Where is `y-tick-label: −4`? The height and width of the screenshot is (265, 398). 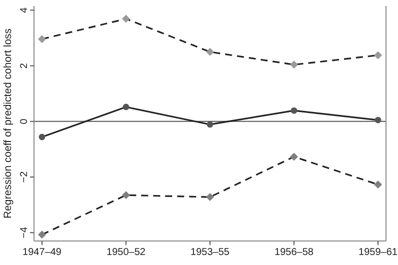 y-tick-label: −4 is located at coordinates (24, 232).